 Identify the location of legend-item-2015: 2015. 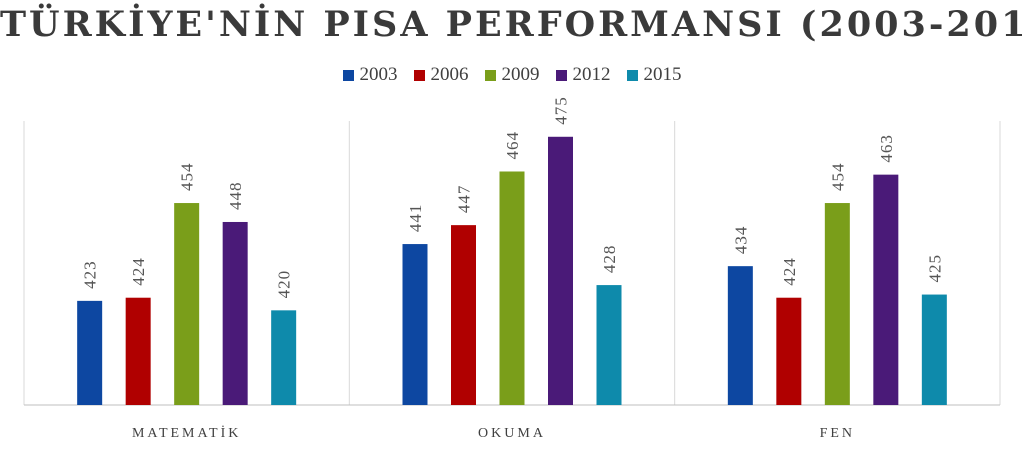
(654, 75).